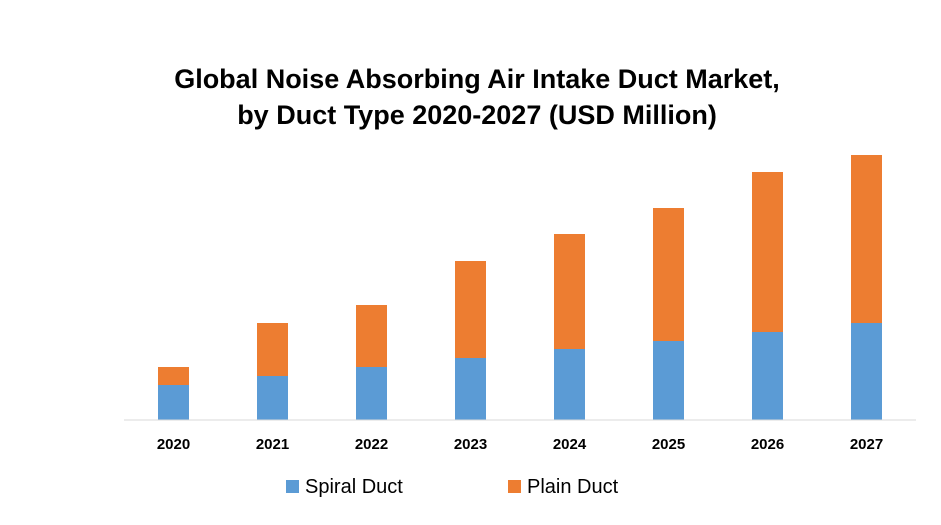 The height and width of the screenshot is (525, 941). What do you see at coordinates (866, 371) in the screenshot?
I see `bar-spiral-duct-2027` at bounding box center [866, 371].